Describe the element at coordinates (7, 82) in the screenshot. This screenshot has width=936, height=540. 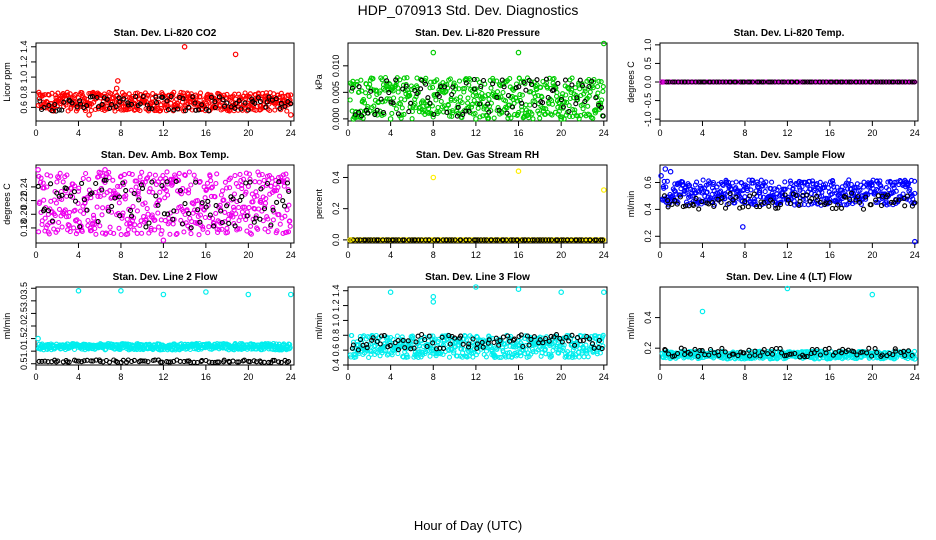
I see `y-axis-label: Licor ppm` at that location.